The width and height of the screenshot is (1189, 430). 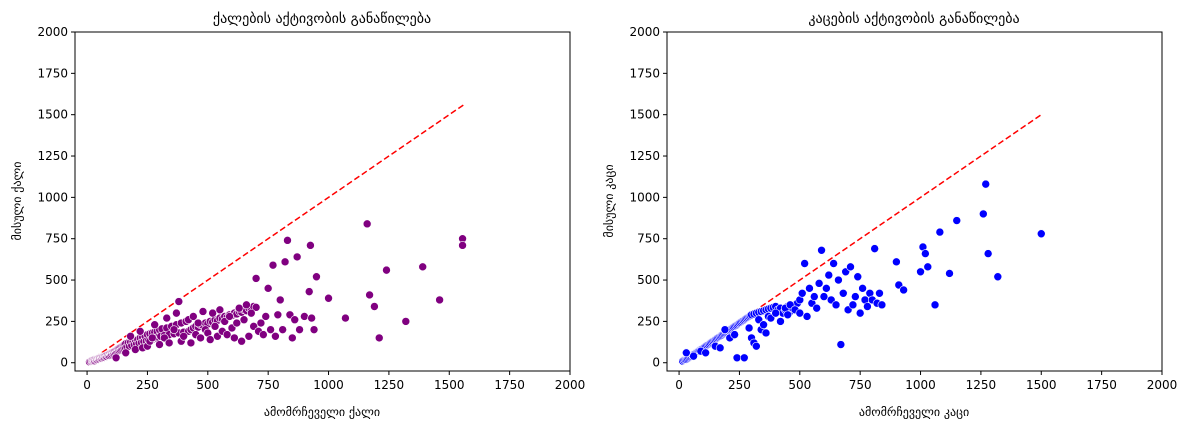 I want to click on x-axis-label: ამომრჩეველი ქალი, so click(x=322, y=412).